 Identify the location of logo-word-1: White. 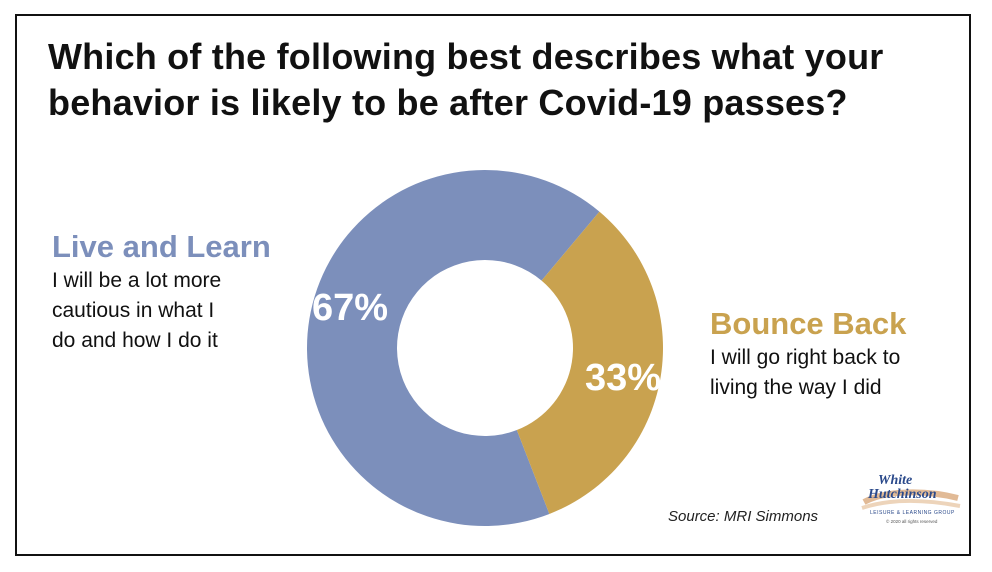
(895, 480).